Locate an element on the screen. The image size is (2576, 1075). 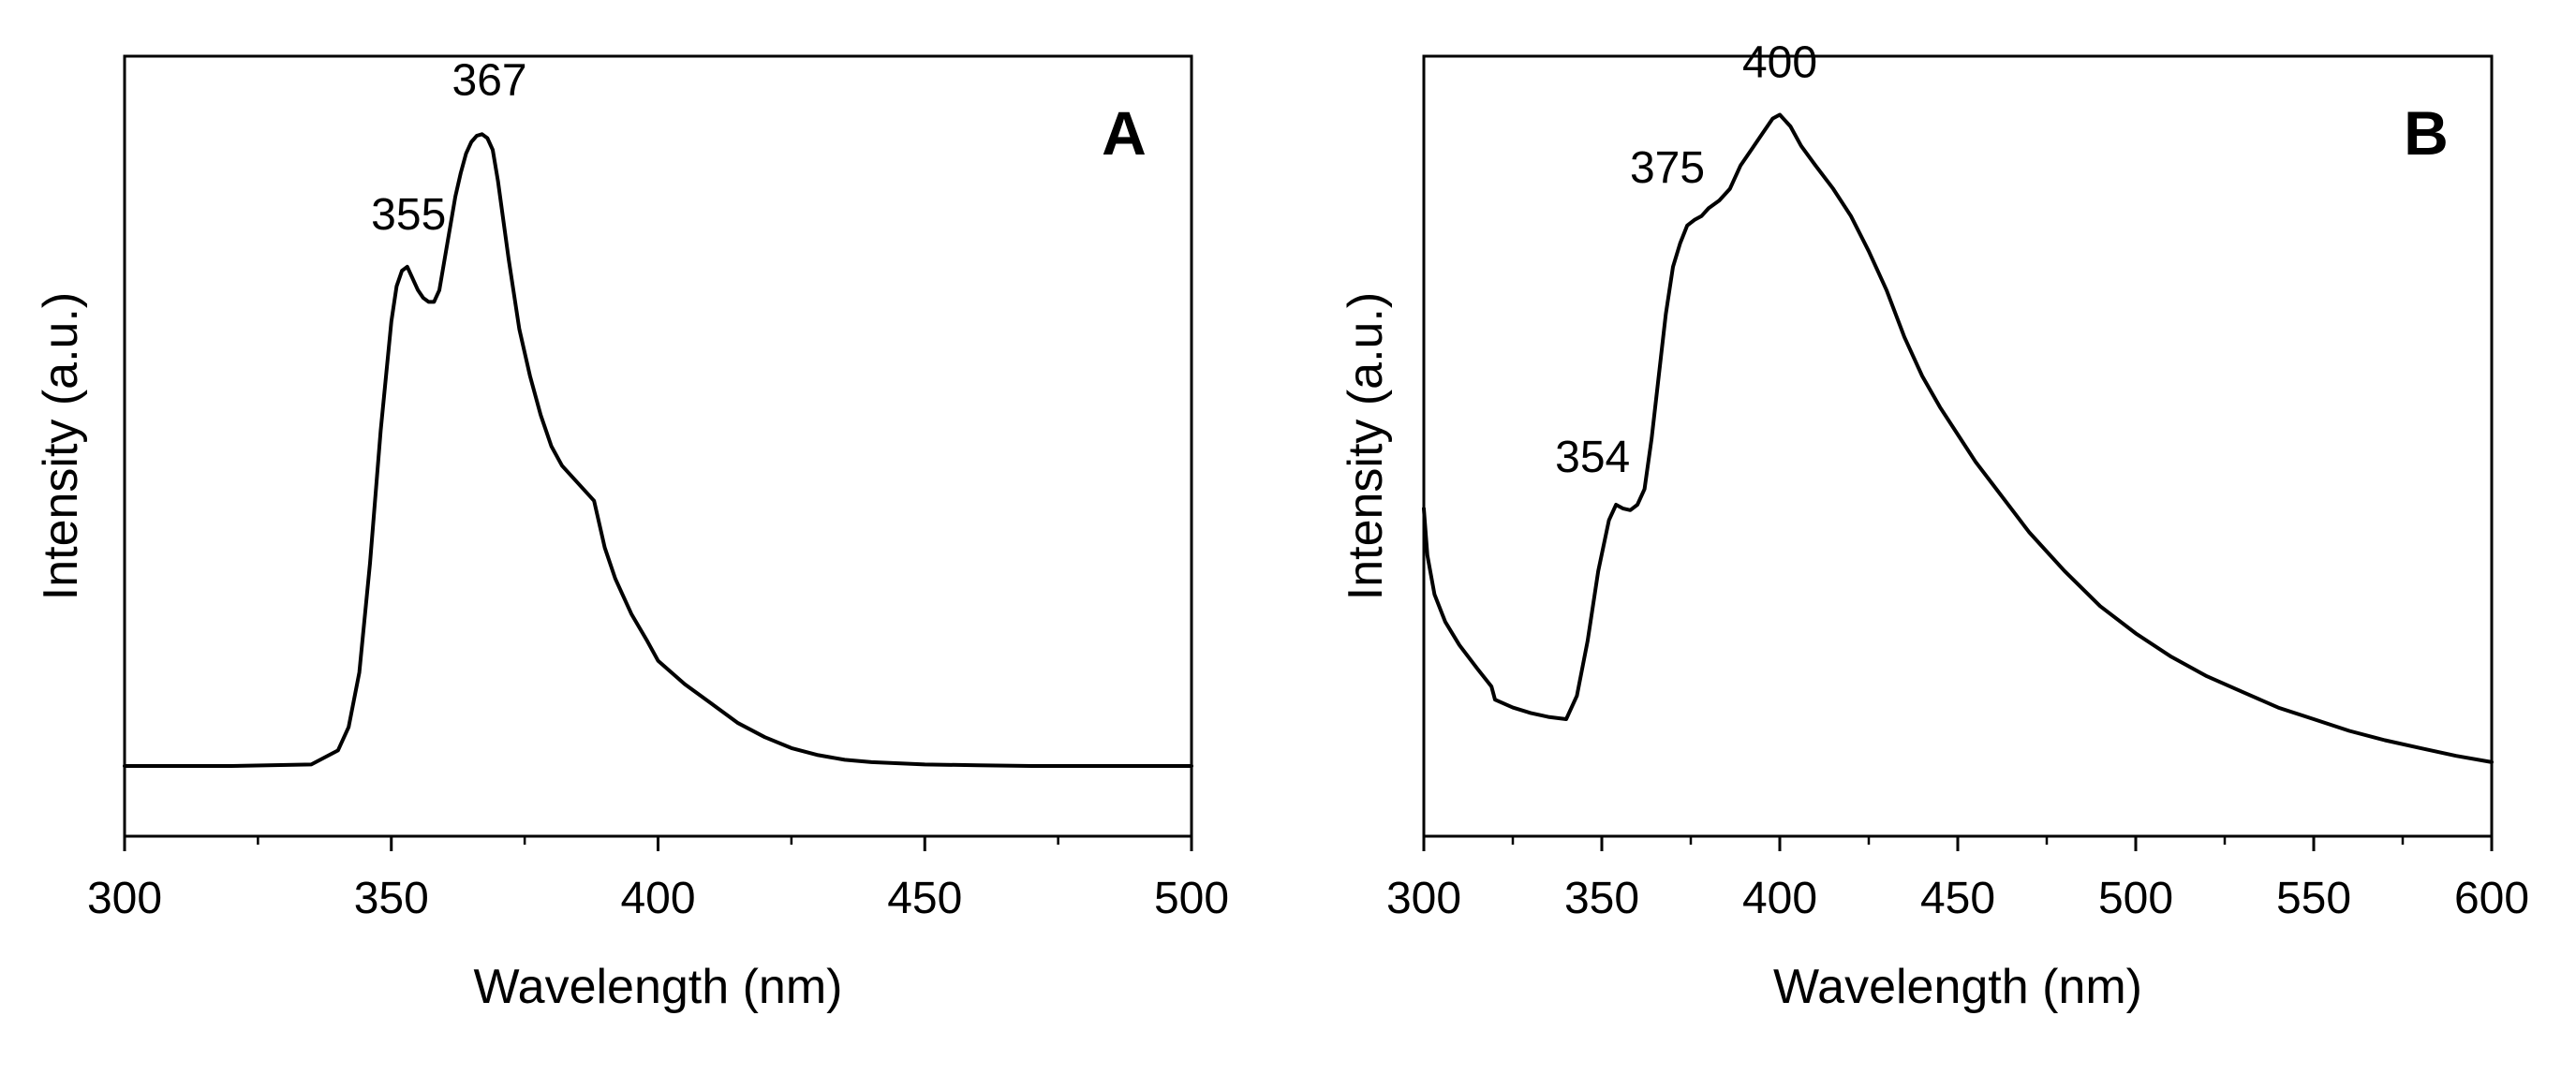
peak-annotation: 375 is located at coordinates (1668, 168).